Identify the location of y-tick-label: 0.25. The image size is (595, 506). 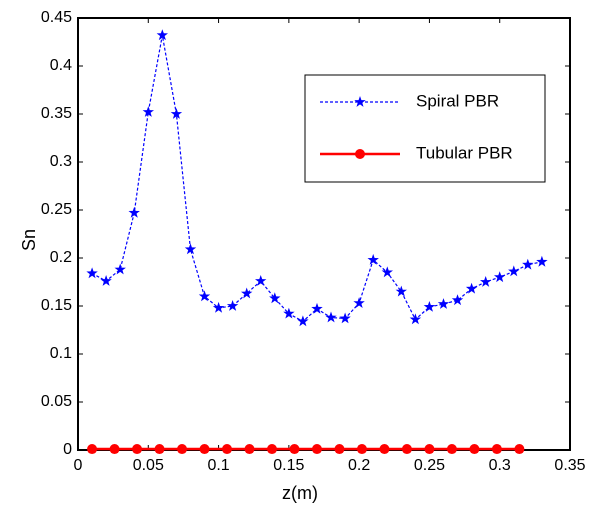
(56, 209).